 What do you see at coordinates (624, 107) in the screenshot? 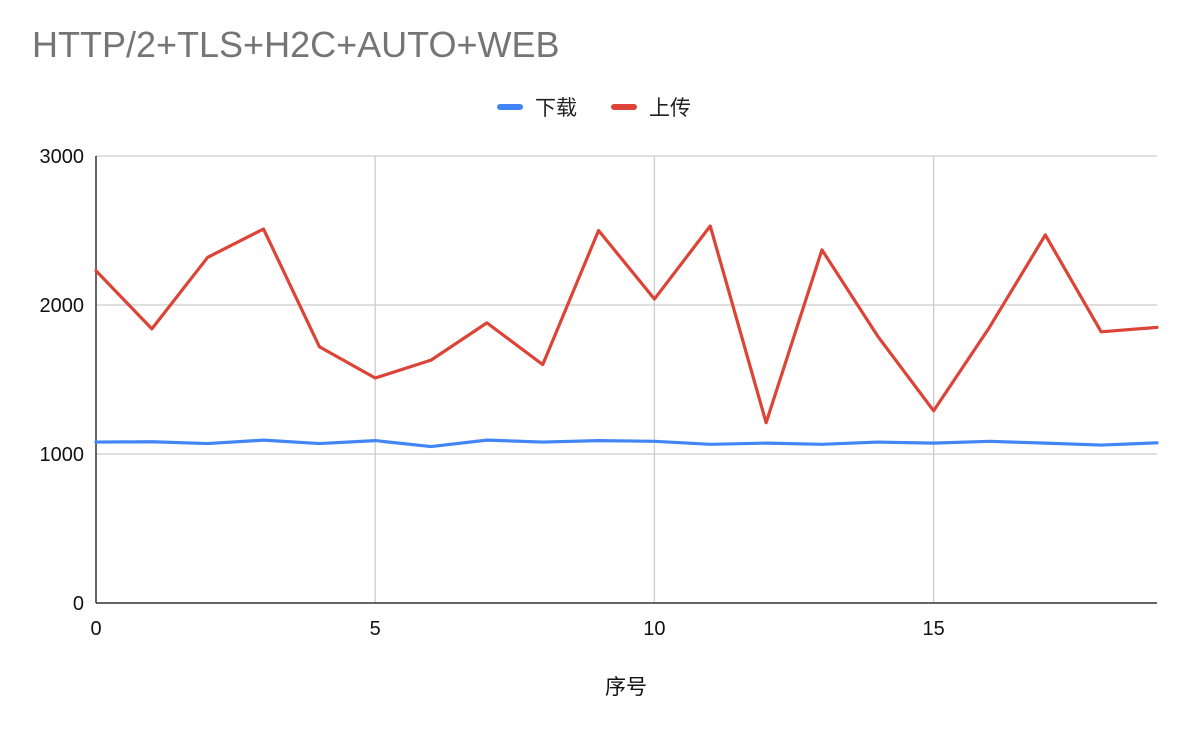
I see `legend-swatch-upload` at bounding box center [624, 107].